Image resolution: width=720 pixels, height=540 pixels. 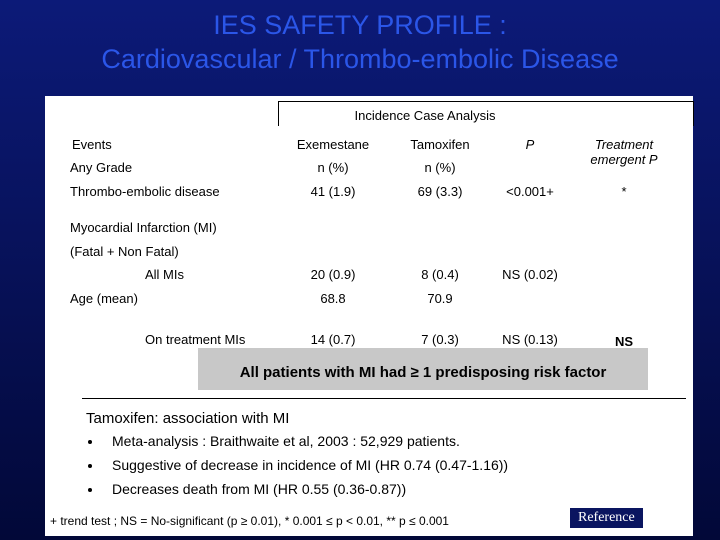 What do you see at coordinates (530, 339) in the screenshot?
I see `table-cell: NS (0.13)` at bounding box center [530, 339].